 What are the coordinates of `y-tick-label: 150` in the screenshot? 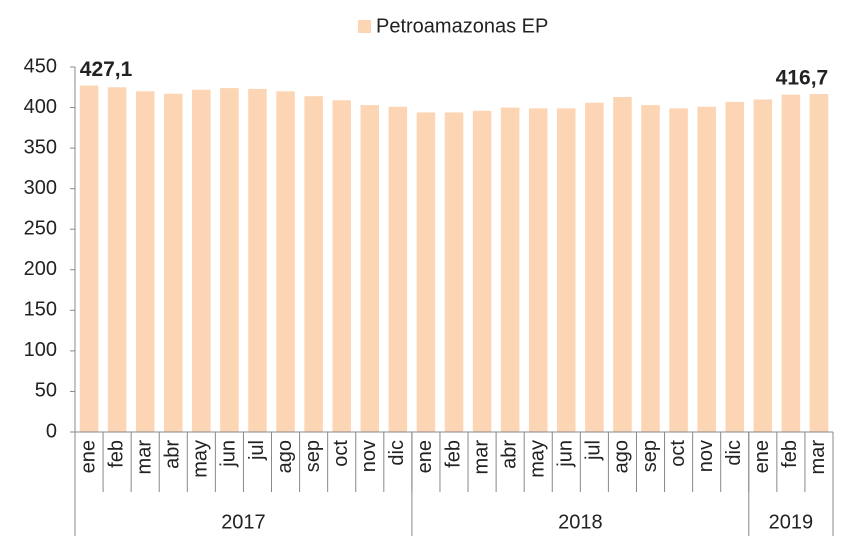 It's located at (40, 310).